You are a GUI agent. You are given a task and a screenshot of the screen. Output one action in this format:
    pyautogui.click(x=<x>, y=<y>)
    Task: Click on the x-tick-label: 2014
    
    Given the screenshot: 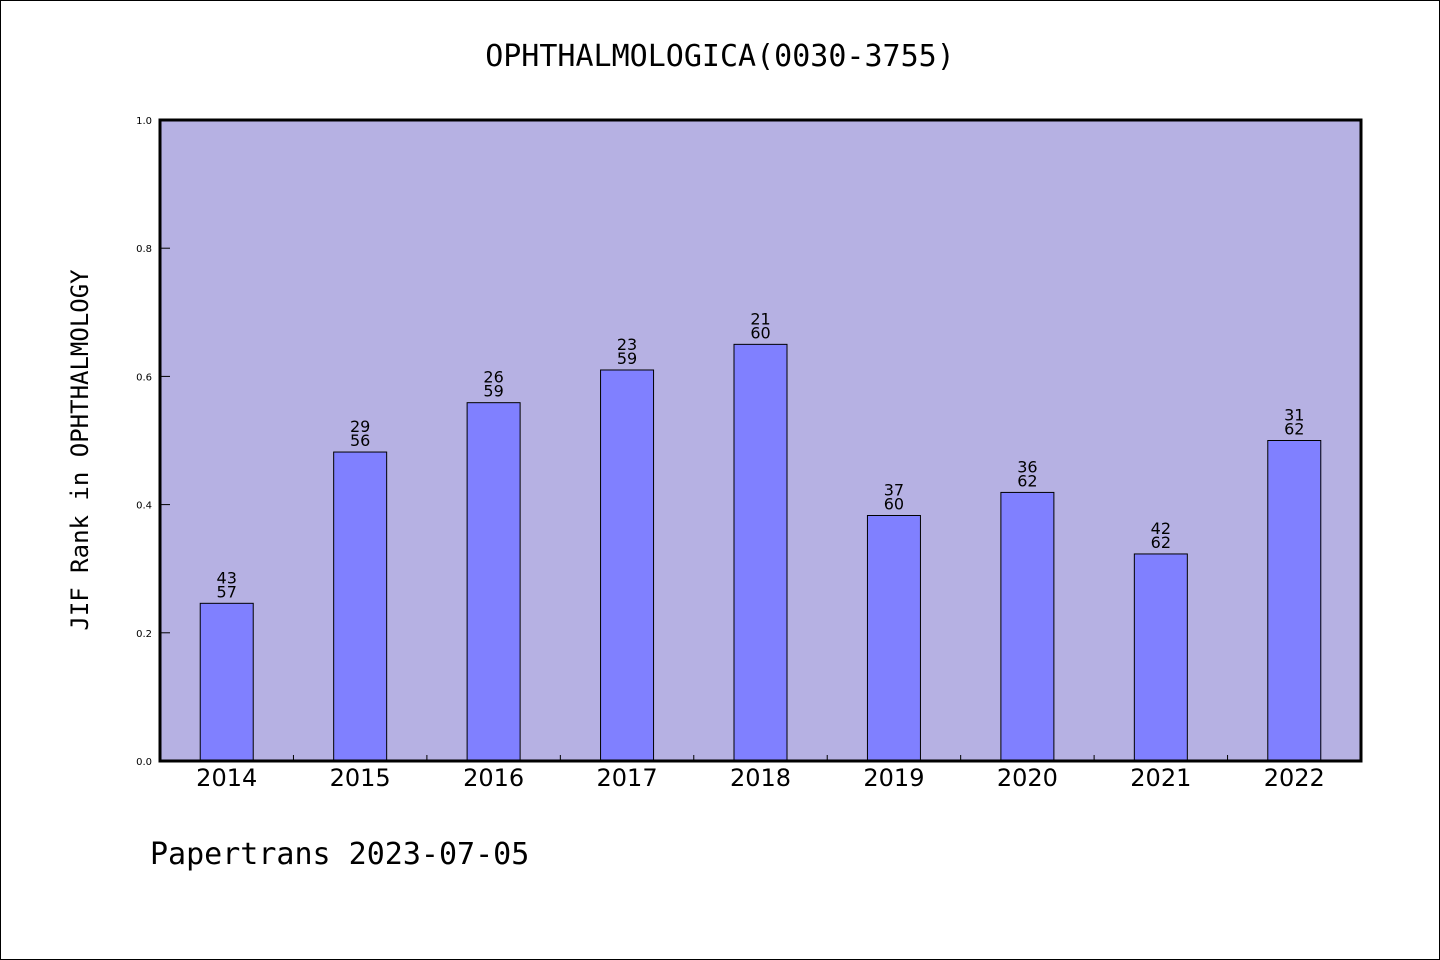 What is the action you would take?
    pyautogui.click(x=226, y=778)
    